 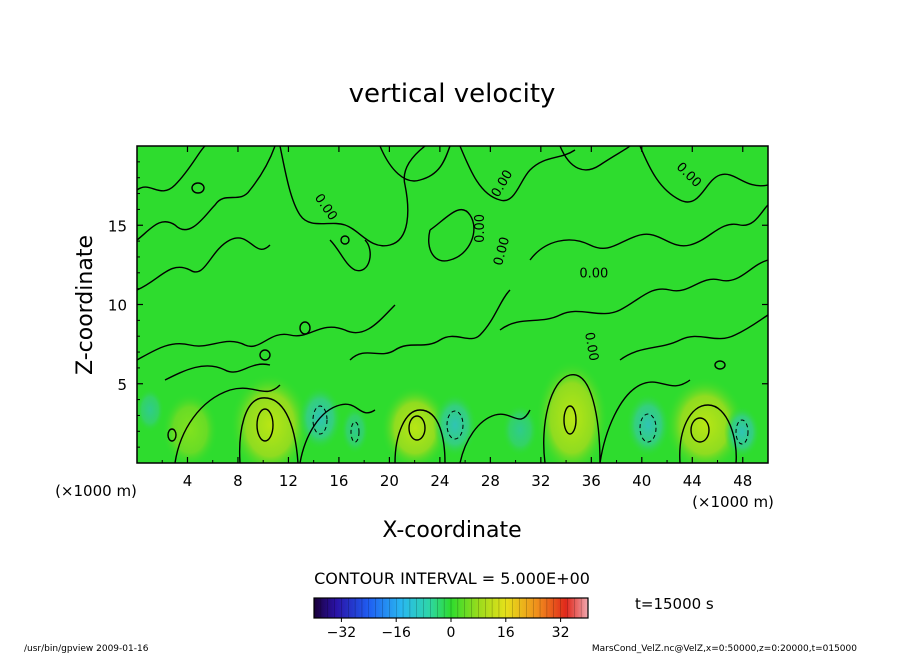 What do you see at coordinates (452, 578) in the screenshot?
I see `contour-interval-text: CONTOUR INTERVAL = 5.000E+00` at bounding box center [452, 578].